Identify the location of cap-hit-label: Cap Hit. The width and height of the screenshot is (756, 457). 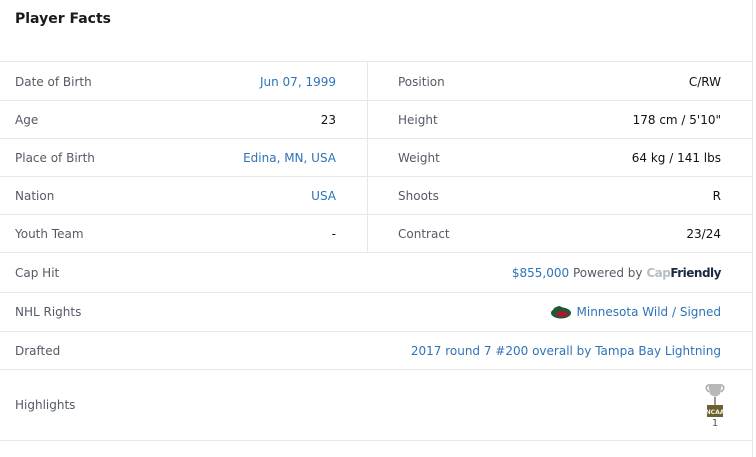
(37, 272).